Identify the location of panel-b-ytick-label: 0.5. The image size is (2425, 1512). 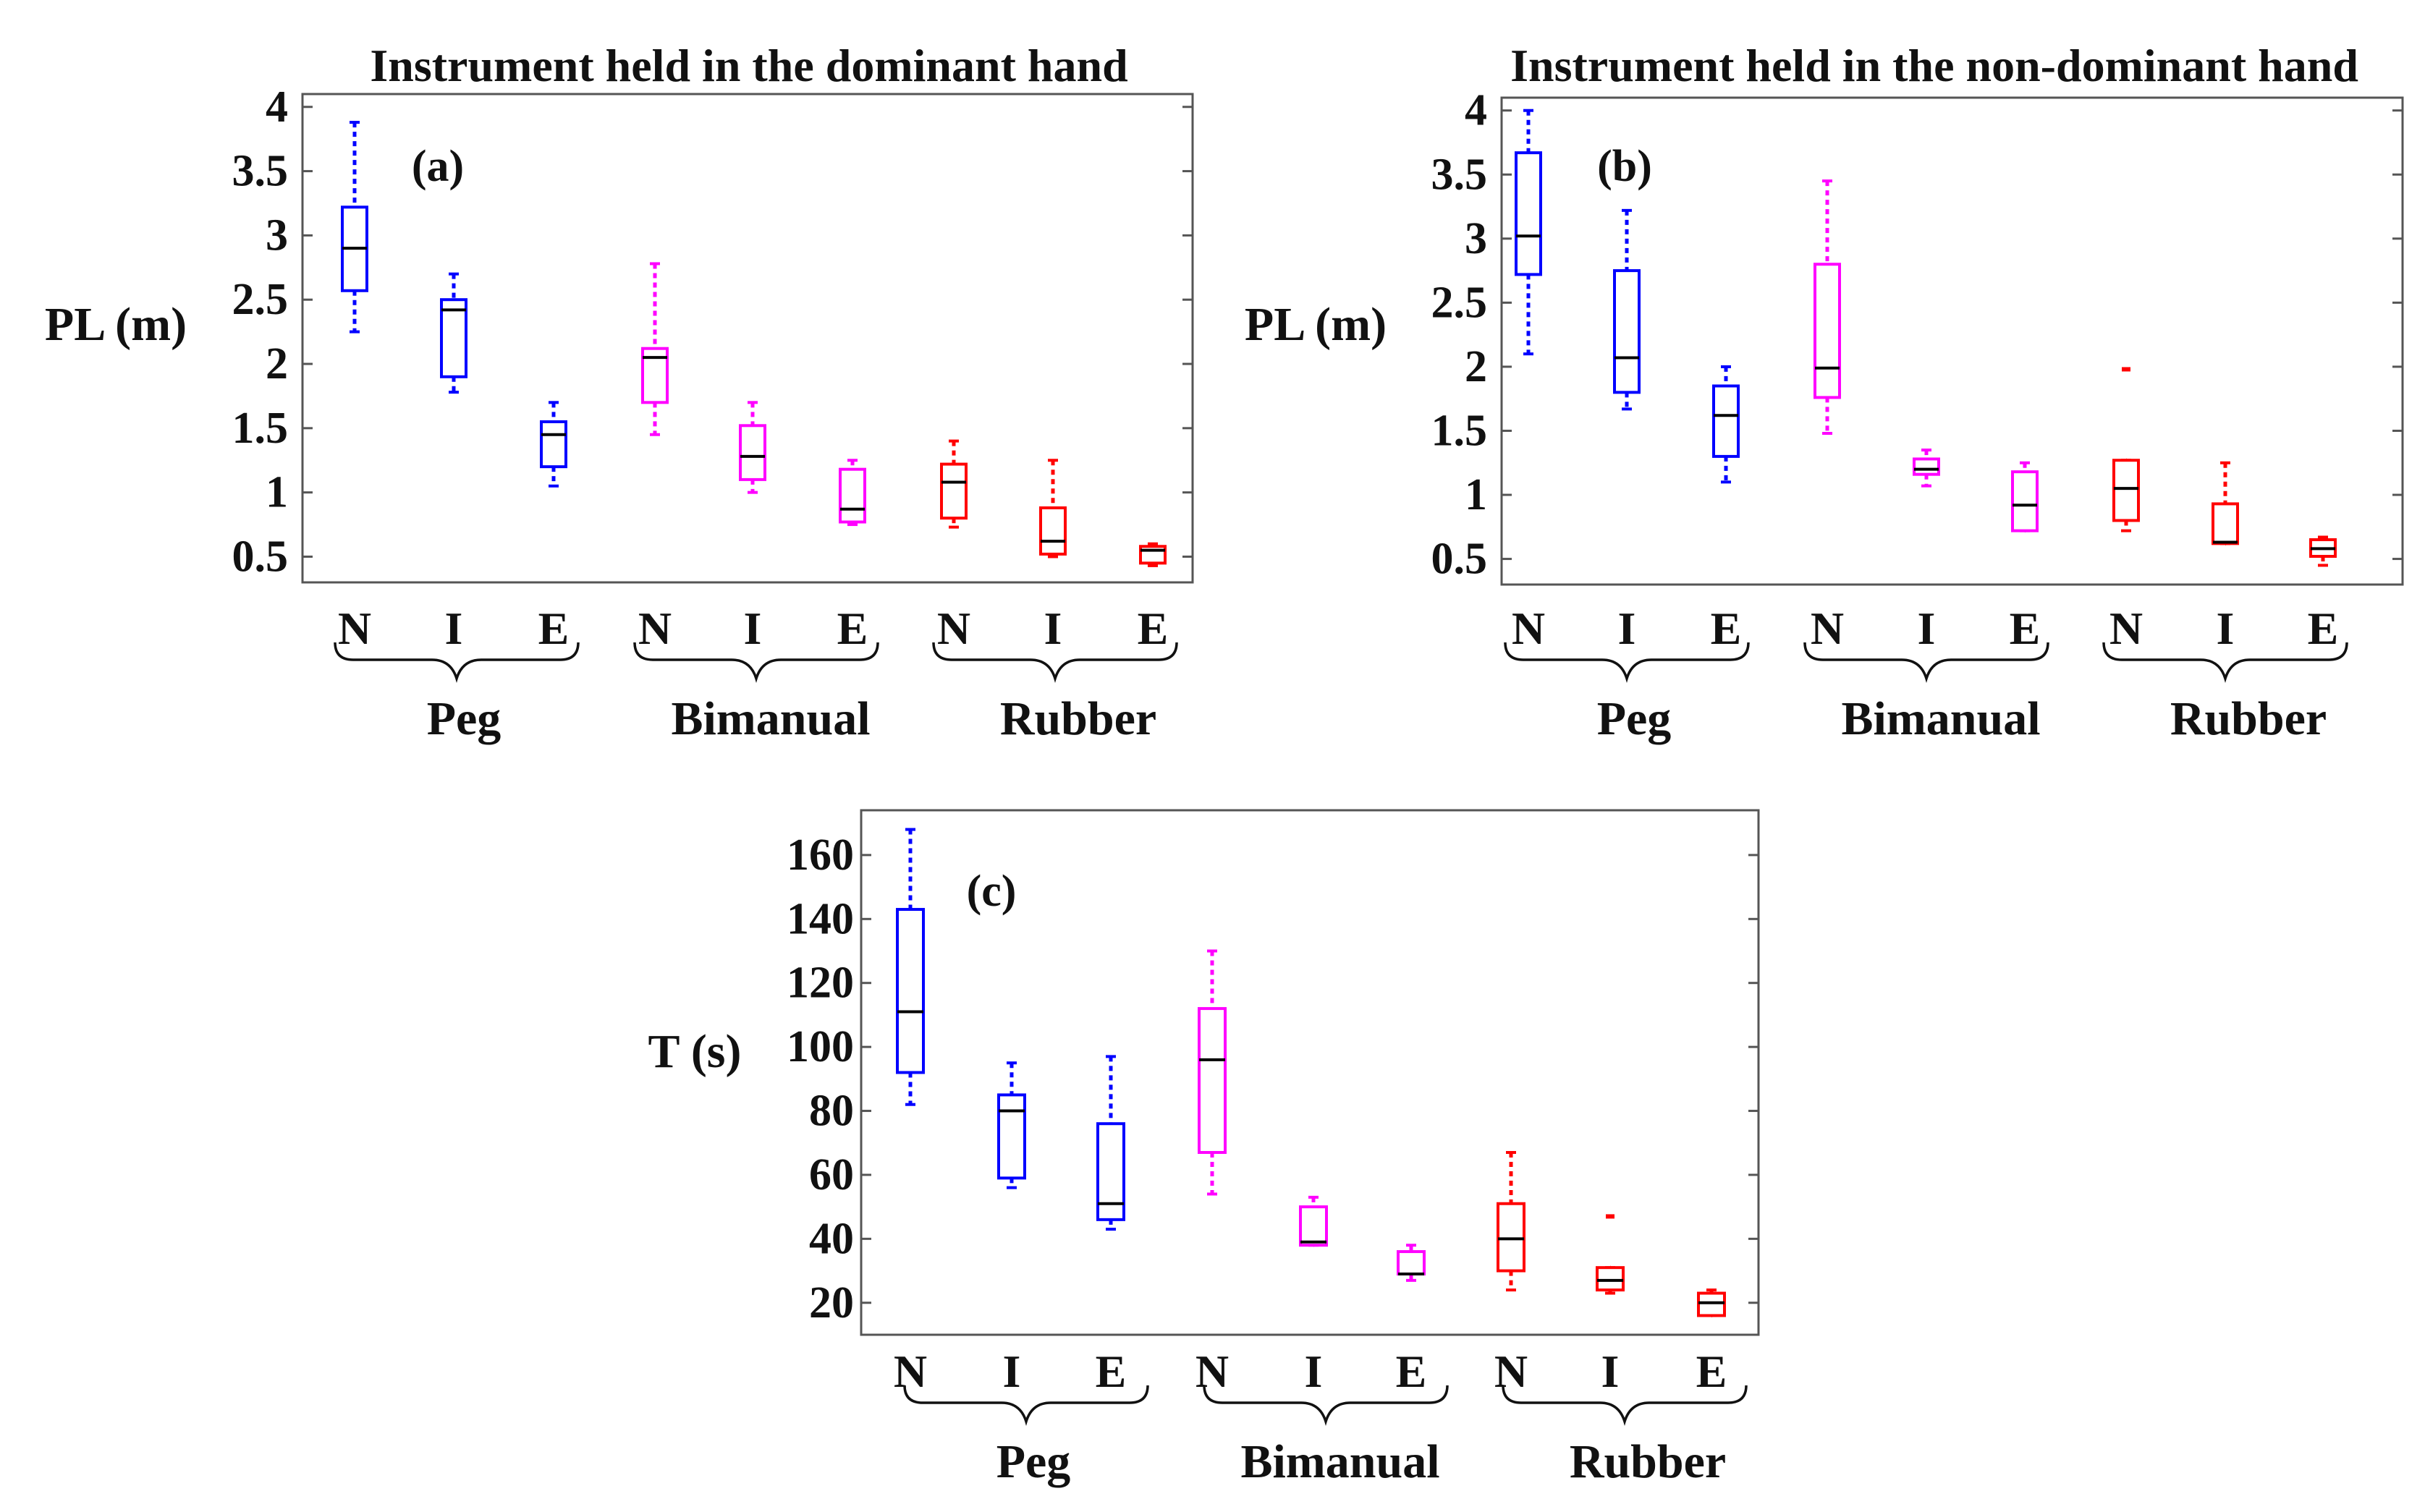
(1459, 559).